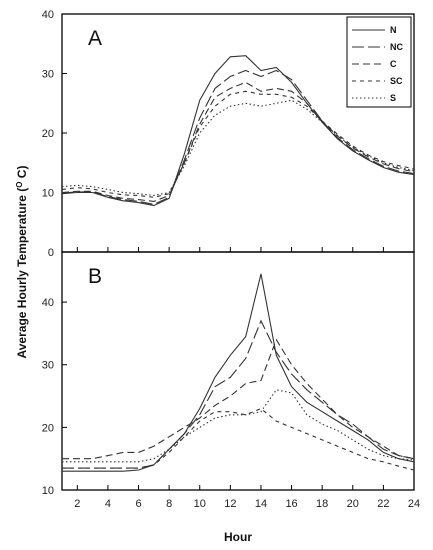 This screenshot has width=433, height=550. Describe the element at coordinates (383, 504) in the screenshot. I see `x-tick-label: 22` at that location.